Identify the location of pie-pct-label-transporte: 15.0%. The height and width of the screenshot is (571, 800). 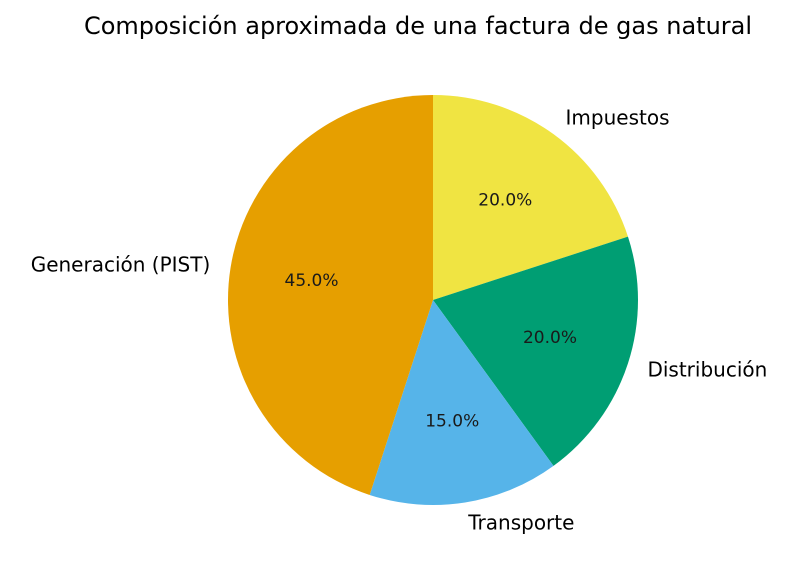
(452, 421).